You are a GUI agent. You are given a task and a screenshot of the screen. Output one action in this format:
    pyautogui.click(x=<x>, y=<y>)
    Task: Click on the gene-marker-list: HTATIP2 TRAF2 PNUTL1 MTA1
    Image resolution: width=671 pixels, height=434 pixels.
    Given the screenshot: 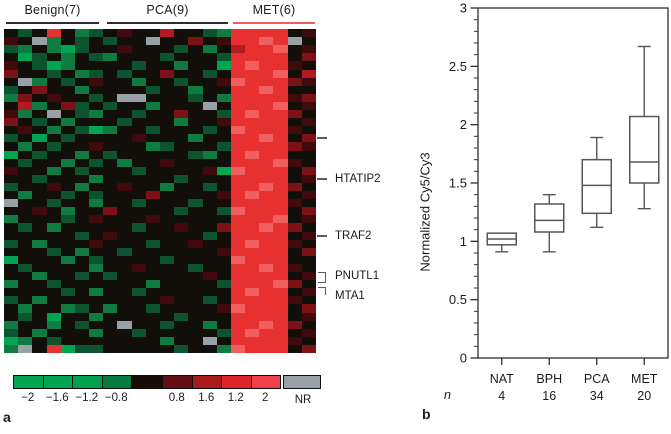 What is the action you would take?
    pyautogui.click(x=373, y=185)
    